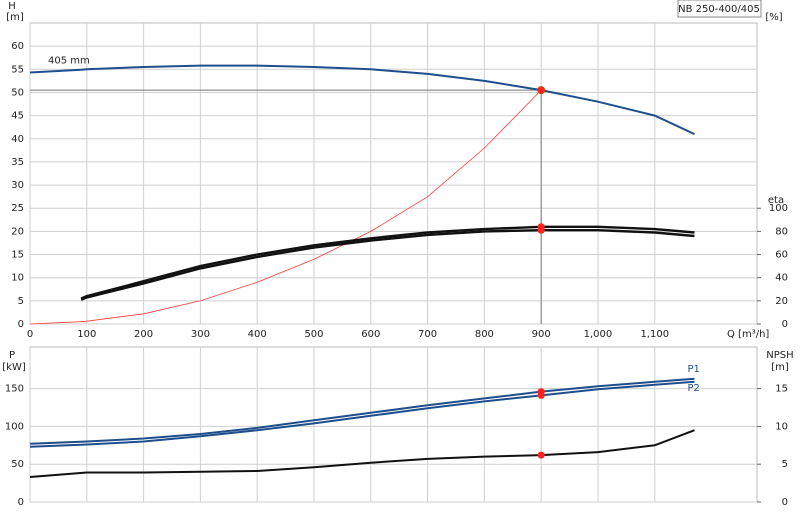 This screenshot has height=520, width=800. I want to click on y-tick-label: 100, so click(14, 426).